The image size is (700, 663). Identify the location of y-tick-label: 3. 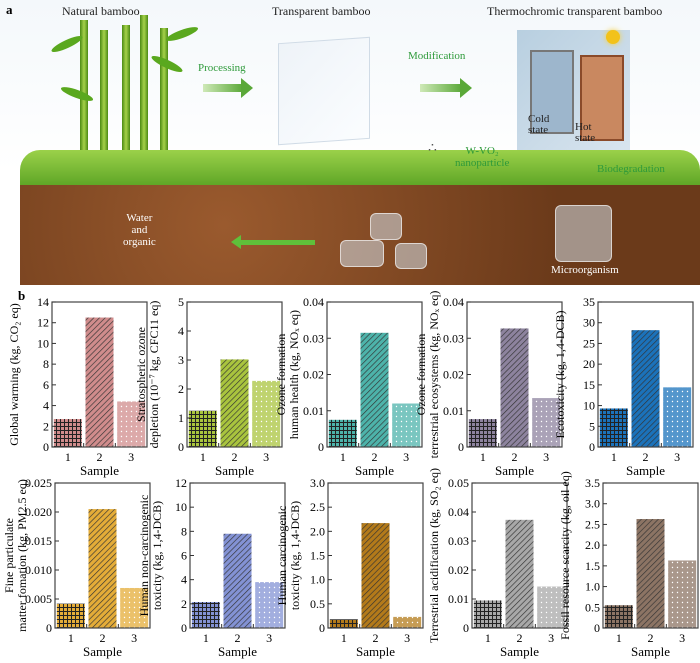
(181, 360).